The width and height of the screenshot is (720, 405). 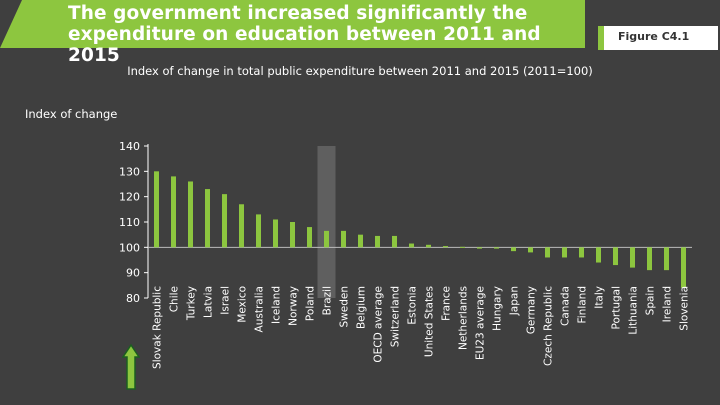 I want to click on category-label: Lithuania, so click(x=634, y=310).